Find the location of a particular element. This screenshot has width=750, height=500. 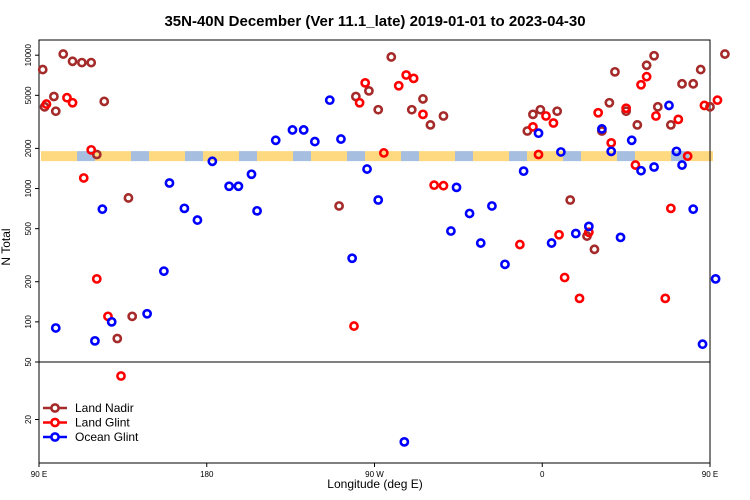

y-axis-label: N Total is located at coordinates (6, 246).